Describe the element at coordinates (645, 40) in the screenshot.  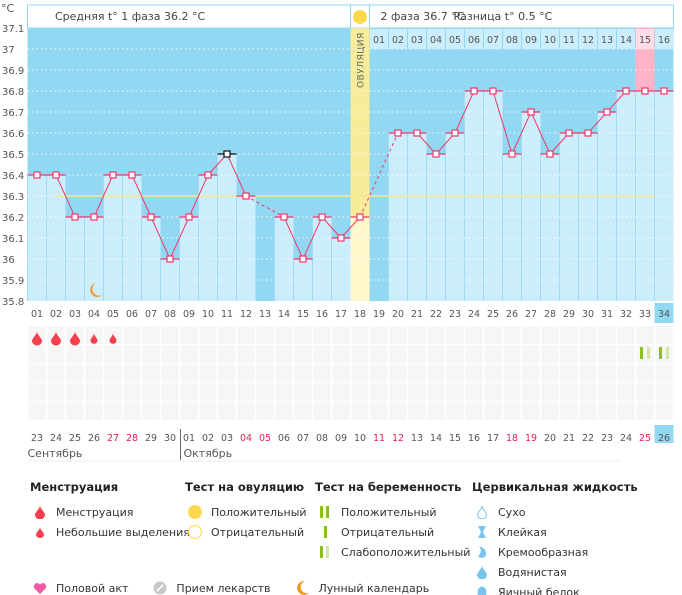
I see `phase2-day-label: 15` at that location.